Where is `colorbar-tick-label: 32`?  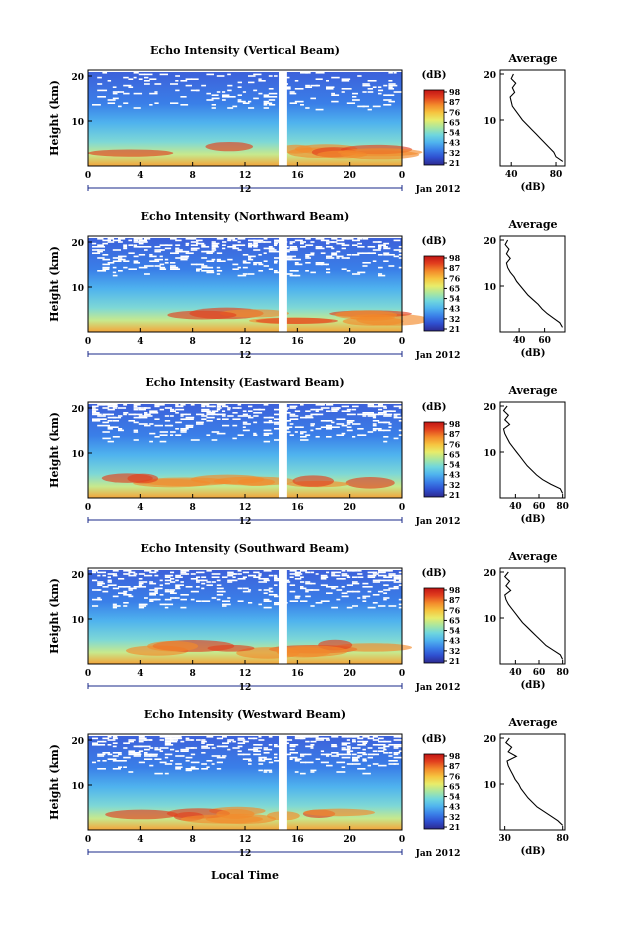 colorbar-tick-label: 32 is located at coordinates (454, 319).